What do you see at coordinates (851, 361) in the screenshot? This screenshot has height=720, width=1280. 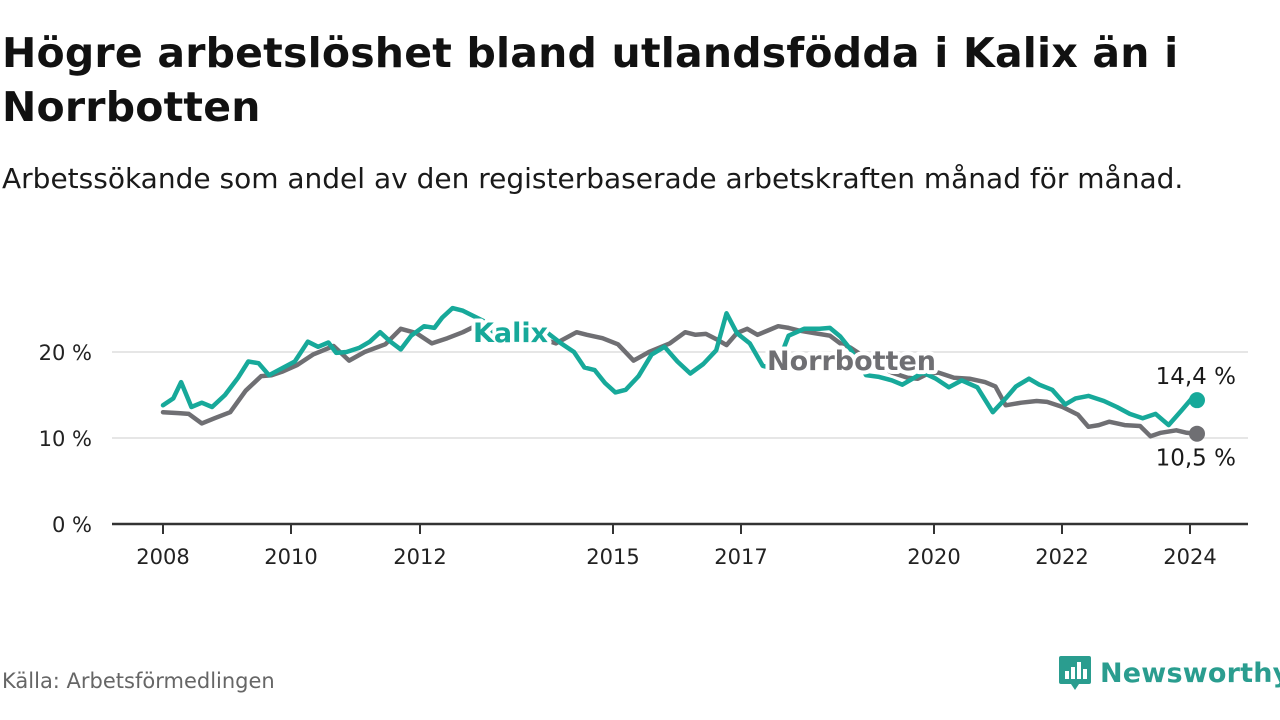 I see `series-label-norrbotten: Norrbotten` at bounding box center [851, 361].